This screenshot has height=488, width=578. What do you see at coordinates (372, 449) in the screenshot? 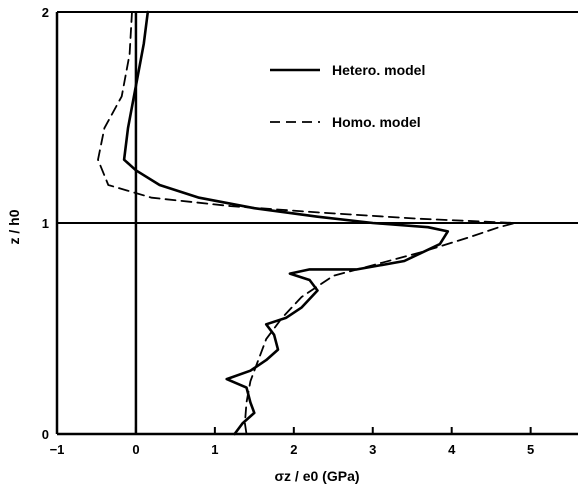
I see `x-tick-label: 3` at bounding box center [372, 449].